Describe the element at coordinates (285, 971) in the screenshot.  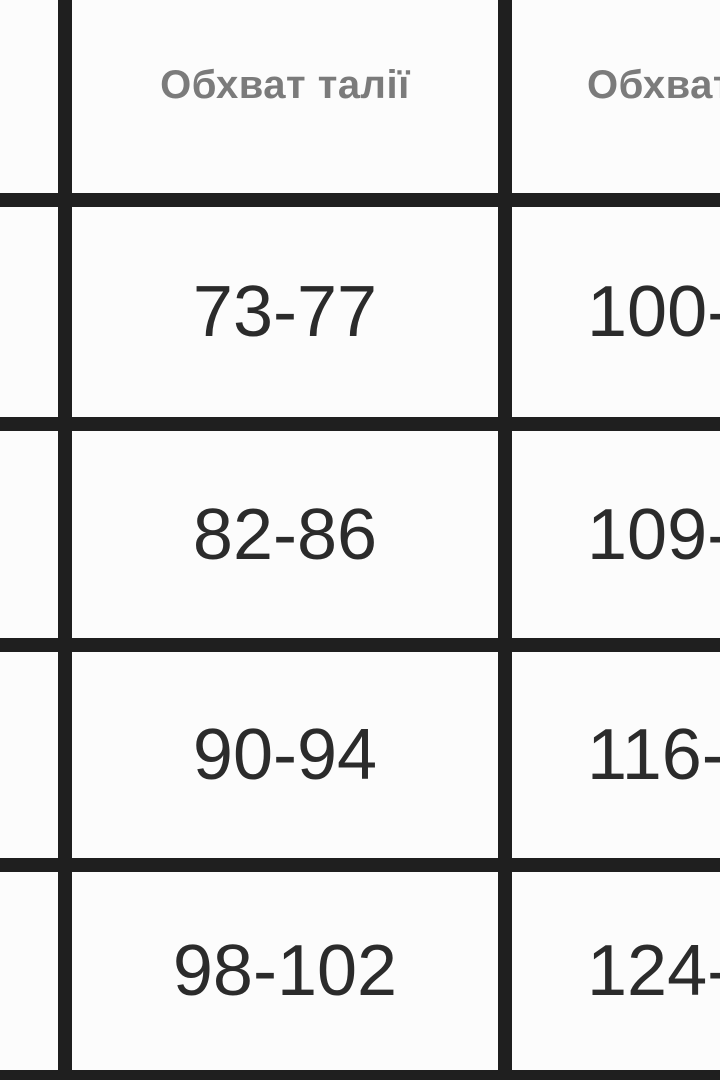
I see `row4-cell-waist: 98-102` at that location.